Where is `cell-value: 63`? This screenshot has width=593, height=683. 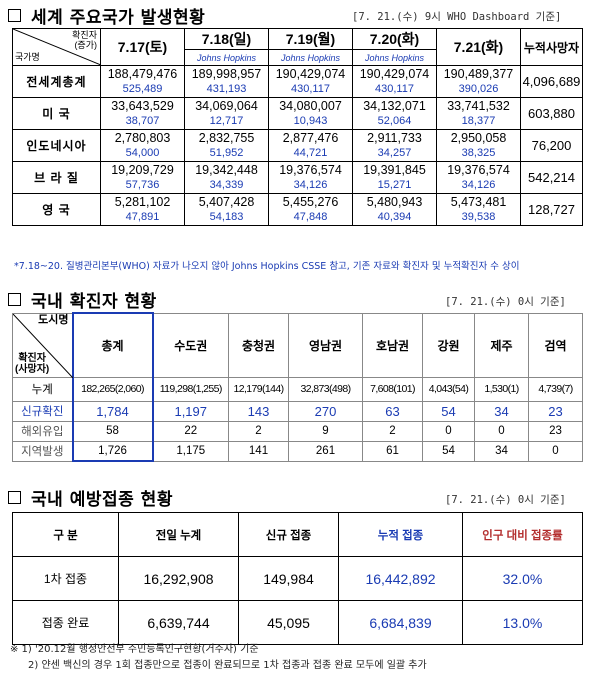 cell-value: 63 is located at coordinates (392, 411).